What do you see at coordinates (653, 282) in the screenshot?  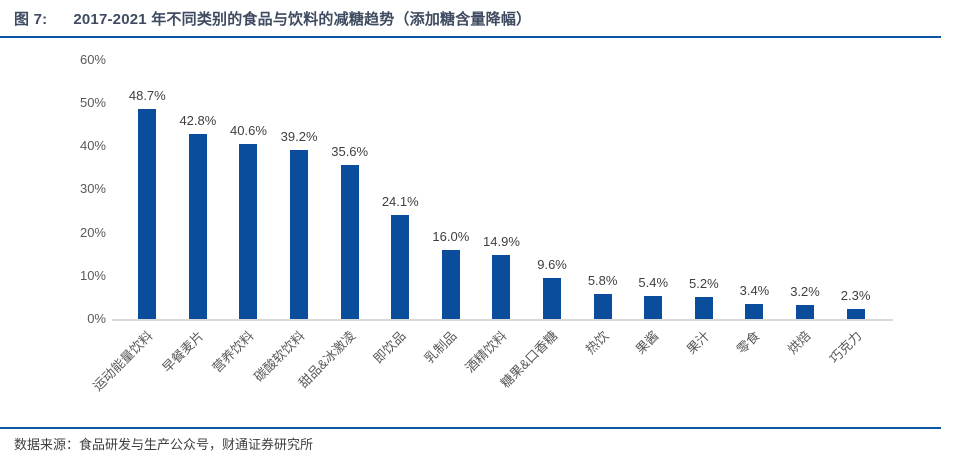 I see `bar-value-label: 5.4%` at bounding box center [653, 282].